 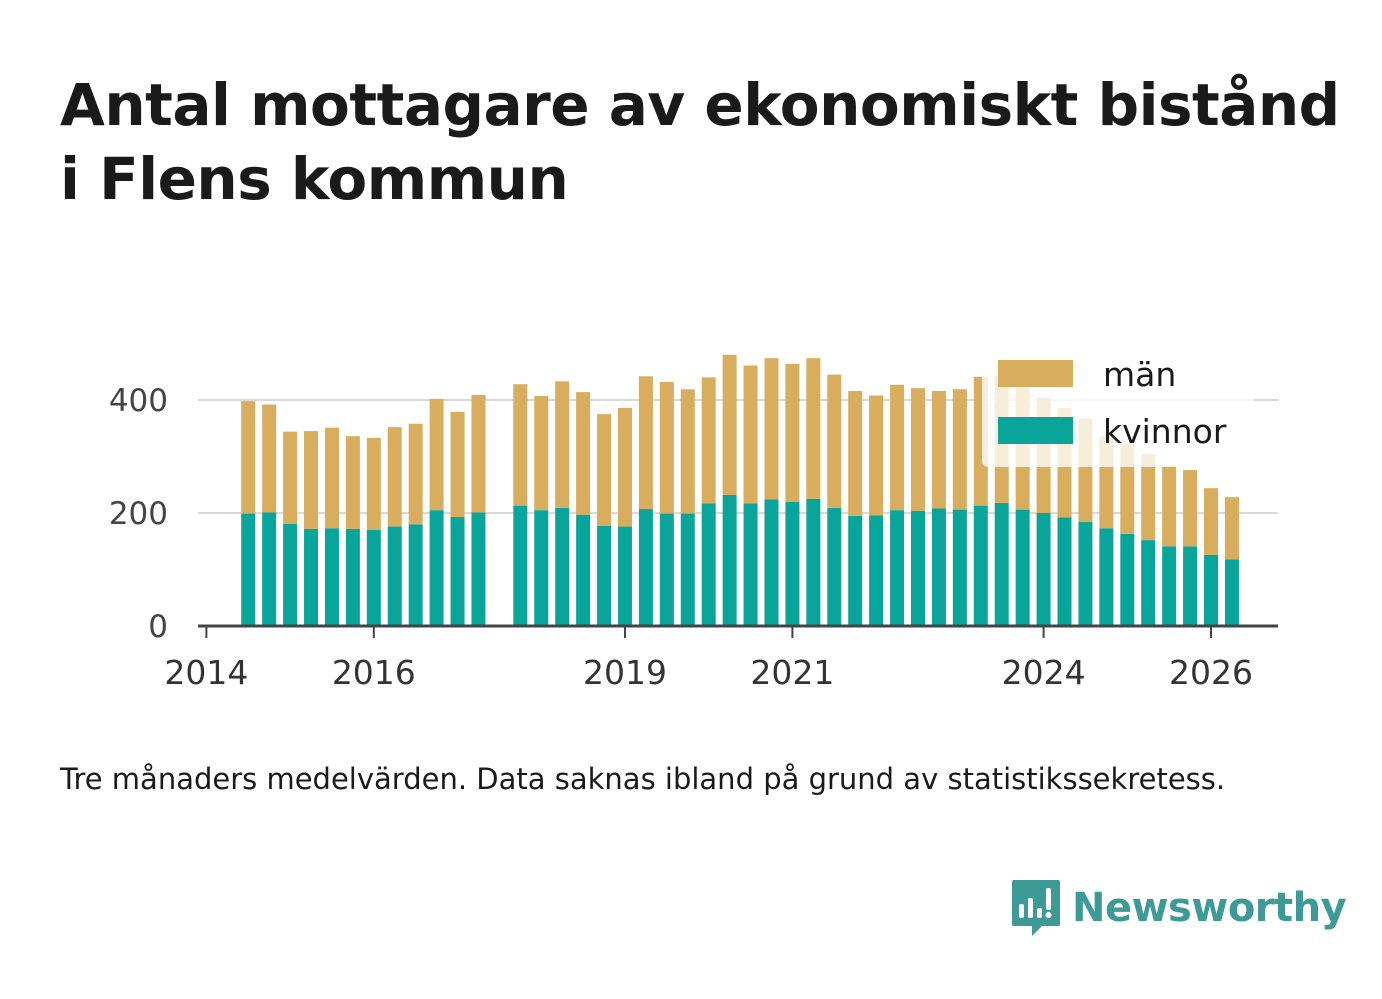 What do you see at coordinates (721, 658) in the screenshot?
I see `x-axis: 2014 2016 2019 2021 2024 2026` at bounding box center [721, 658].